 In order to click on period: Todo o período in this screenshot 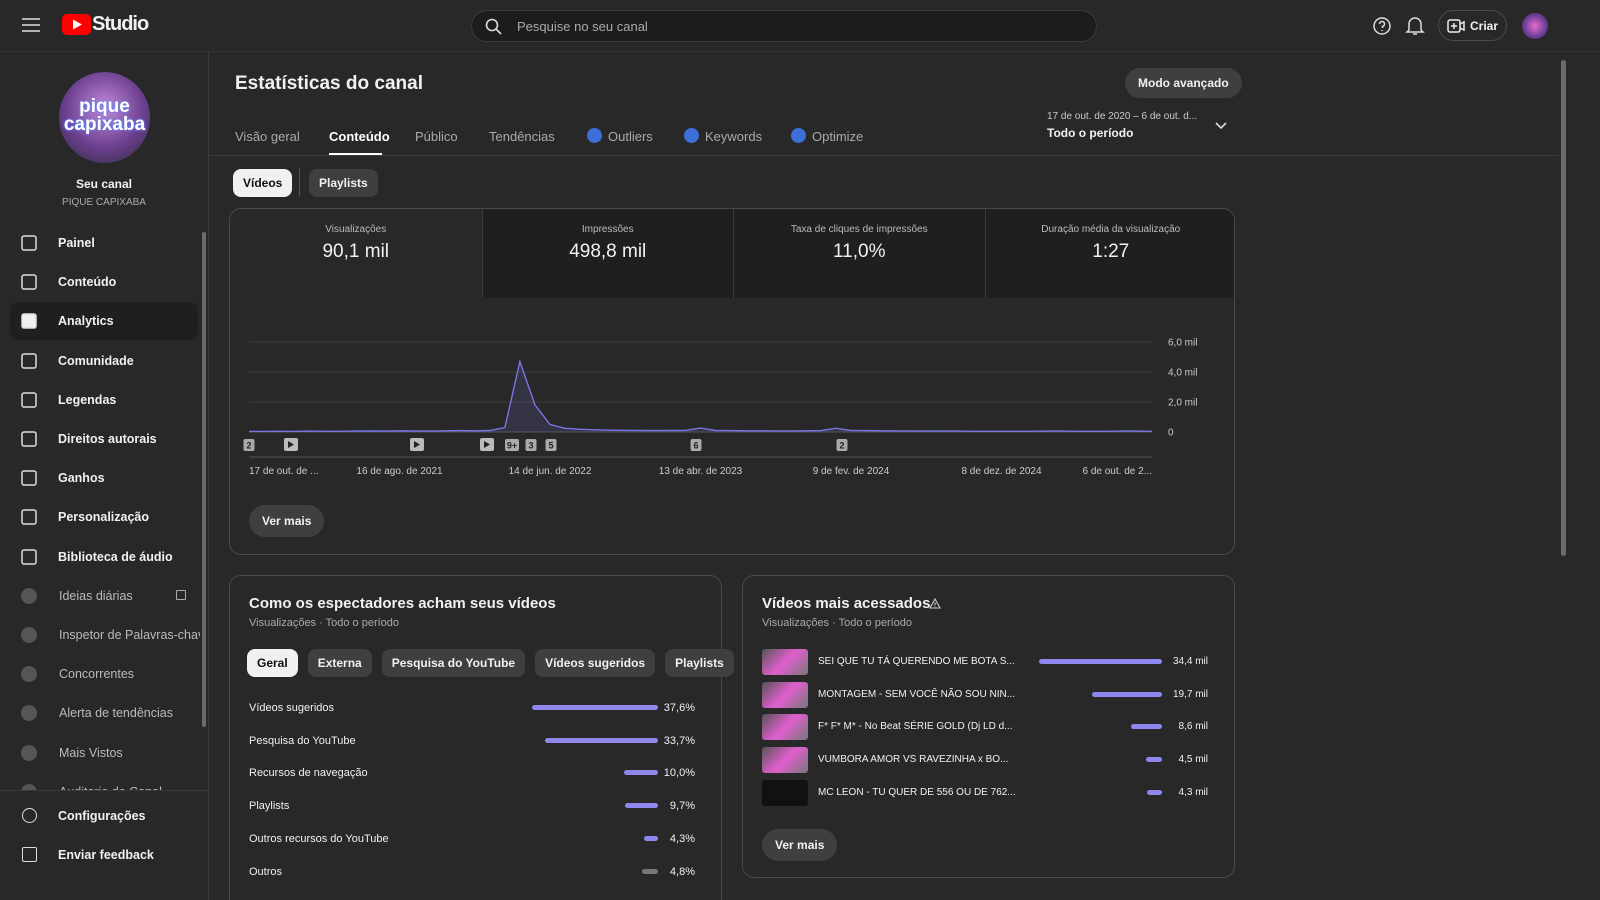, I will do `click(1090, 133)`.